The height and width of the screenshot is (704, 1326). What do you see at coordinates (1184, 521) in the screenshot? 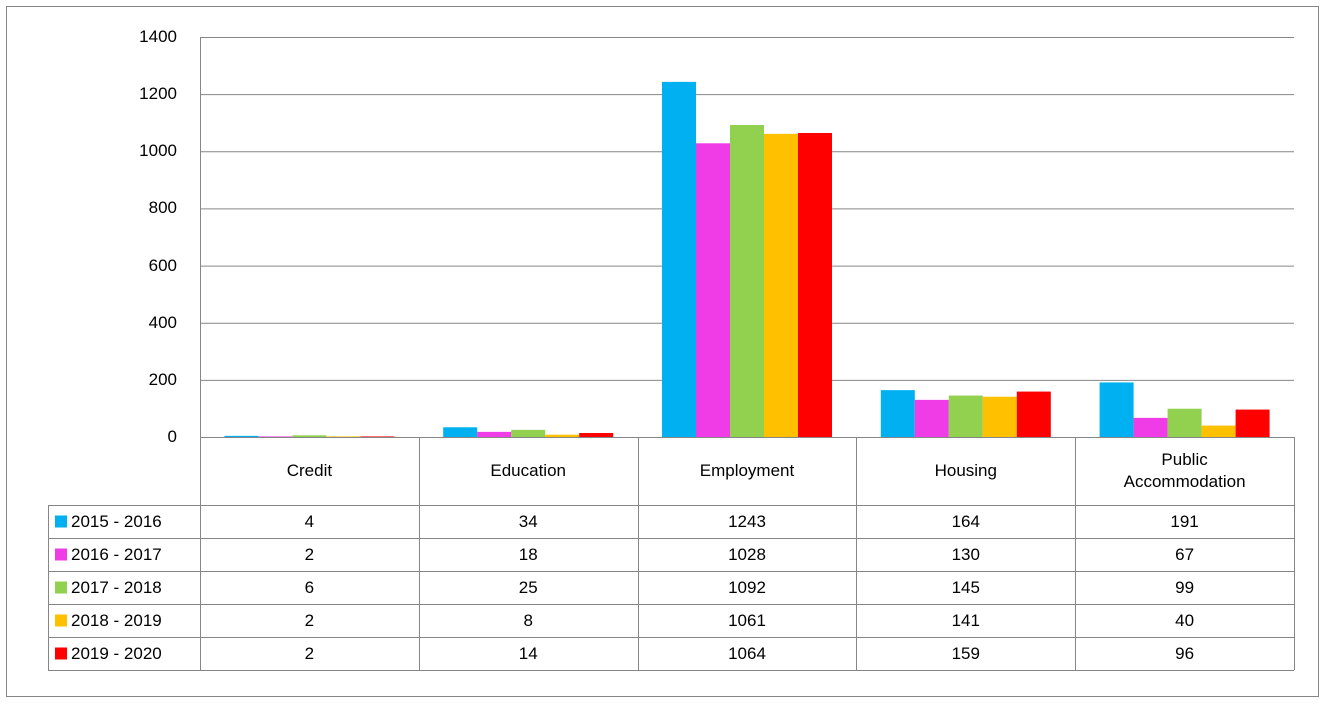
I see `table-value: 191` at bounding box center [1184, 521].